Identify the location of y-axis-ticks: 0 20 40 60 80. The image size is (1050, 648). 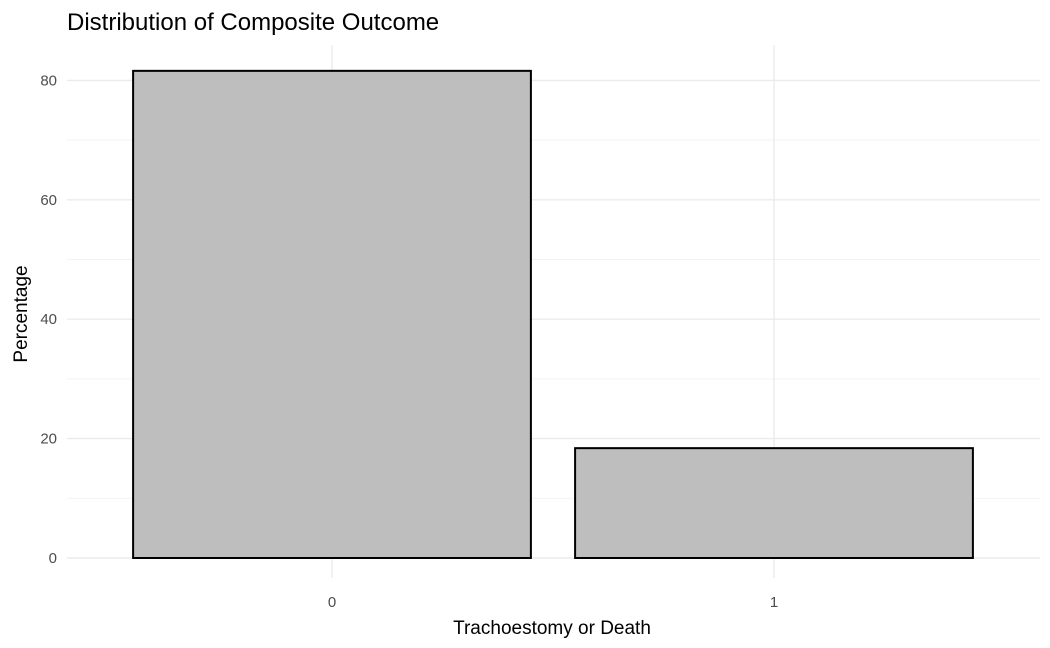
(48, 319).